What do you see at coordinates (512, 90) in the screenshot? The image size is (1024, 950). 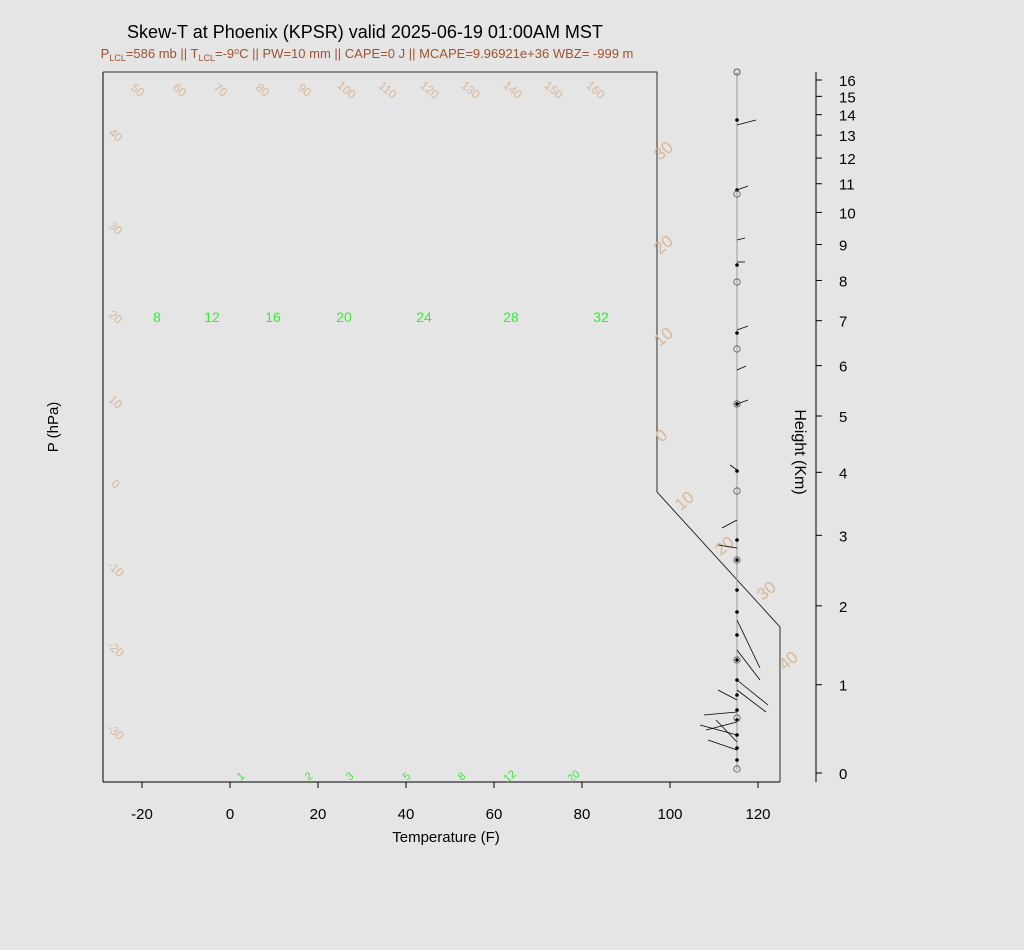 I see `isotherm-label: 140` at bounding box center [512, 90].